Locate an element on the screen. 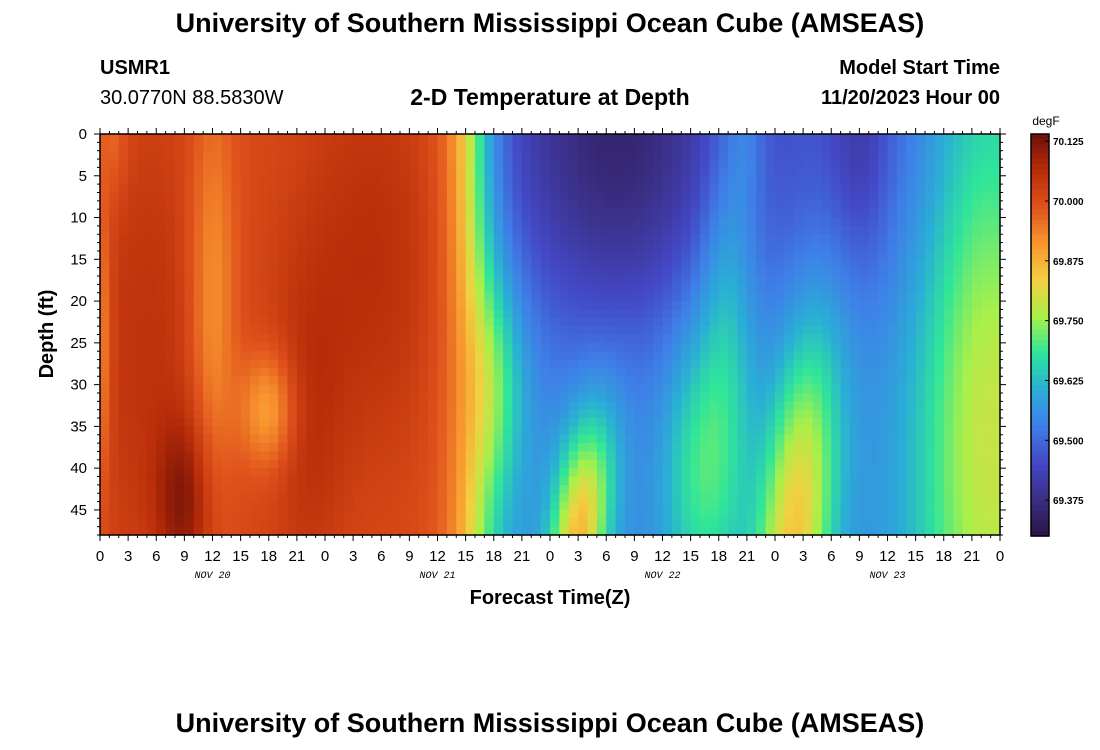 This screenshot has width=1100, height=750. colorbar-segment is located at coordinates (1040, 262).